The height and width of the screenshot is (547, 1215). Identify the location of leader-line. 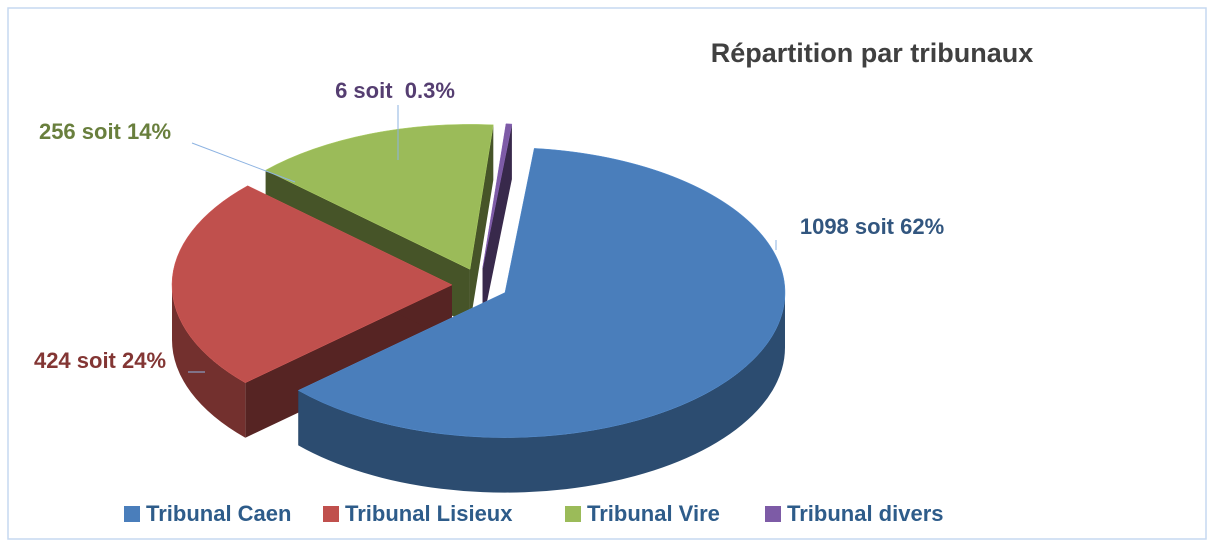
(243, 162).